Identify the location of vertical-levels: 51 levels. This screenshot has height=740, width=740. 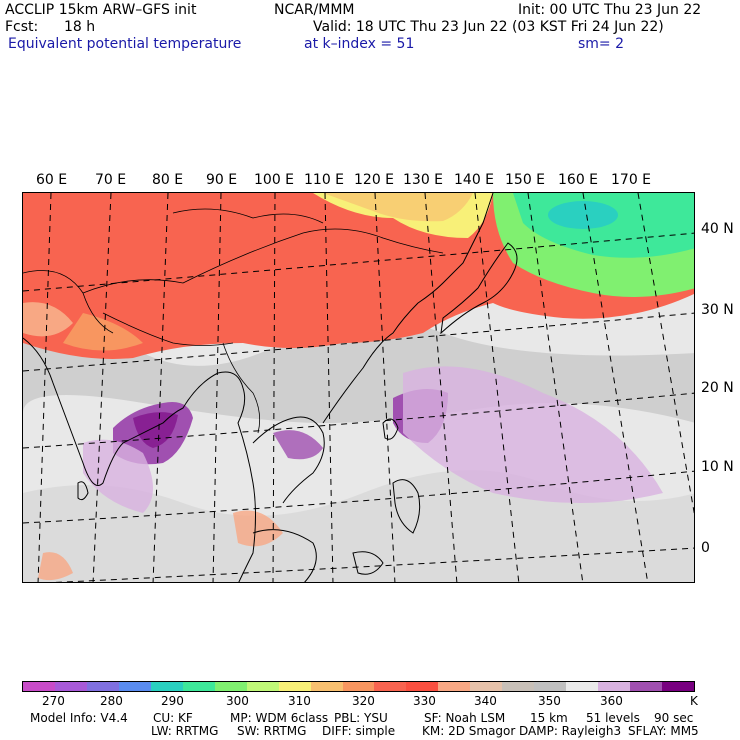
(613, 718).